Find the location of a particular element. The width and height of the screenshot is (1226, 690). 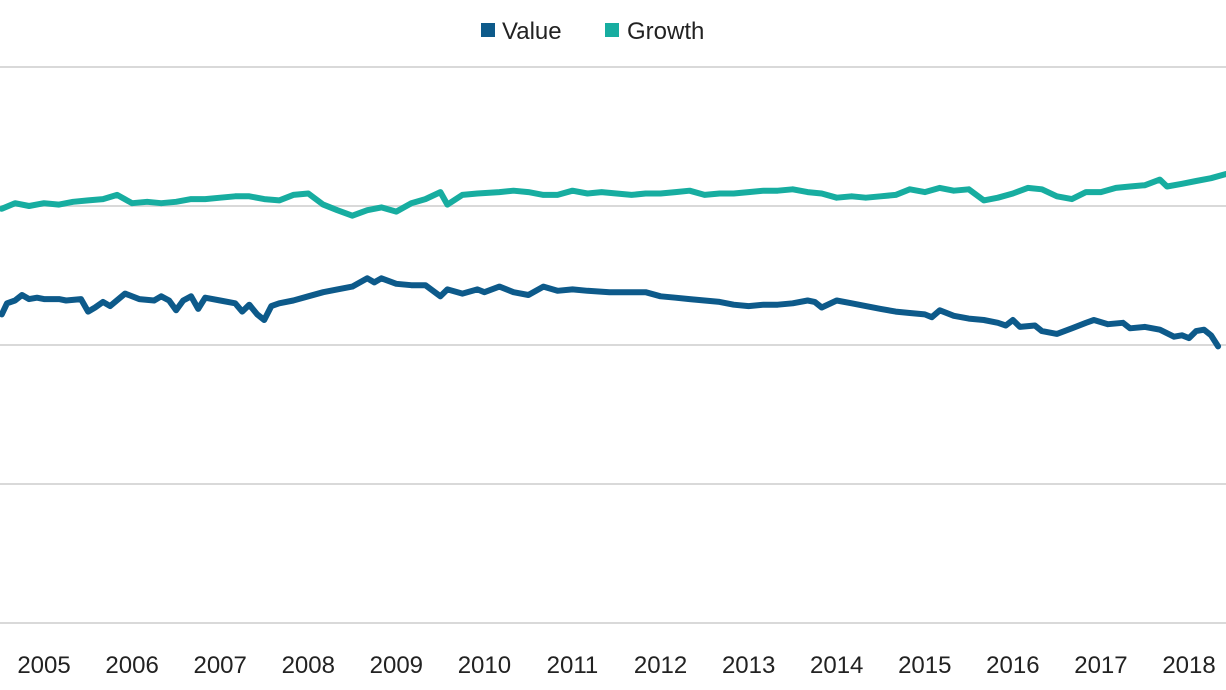

legend-label-value: Value is located at coordinates (532, 31).